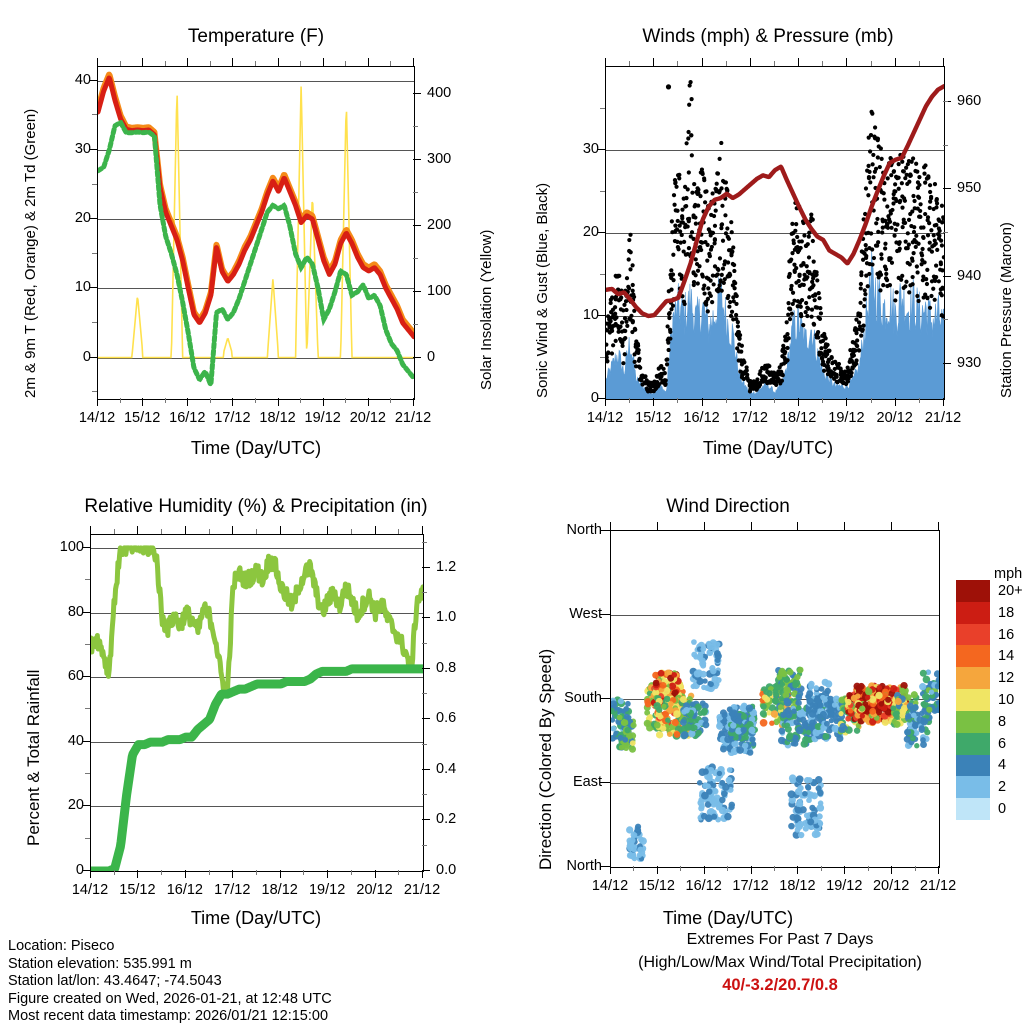 The image size is (1024, 1026). What do you see at coordinates (33, 757) in the screenshot?
I see `humidity-y-axis-label: Percent & Total Rainfall` at bounding box center [33, 757].